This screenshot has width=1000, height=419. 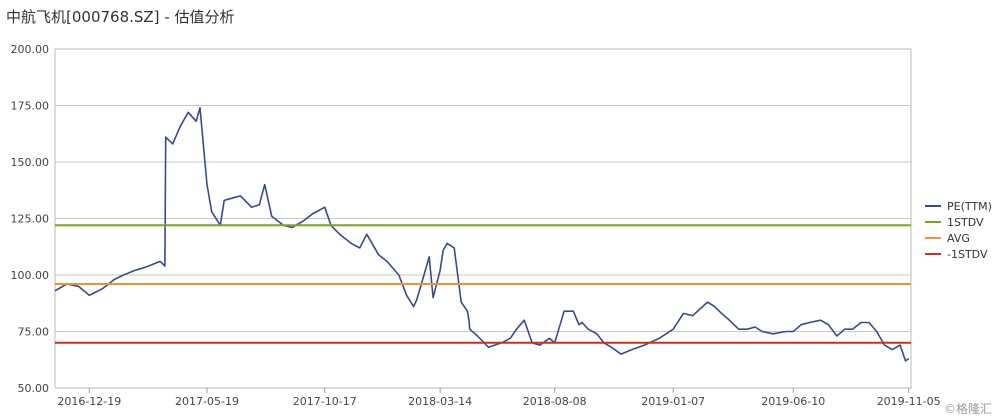 What do you see at coordinates (207, 401) in the screenshot?
I see `x-tick-label: 2017-05-19` at bounding box center [207, 401].